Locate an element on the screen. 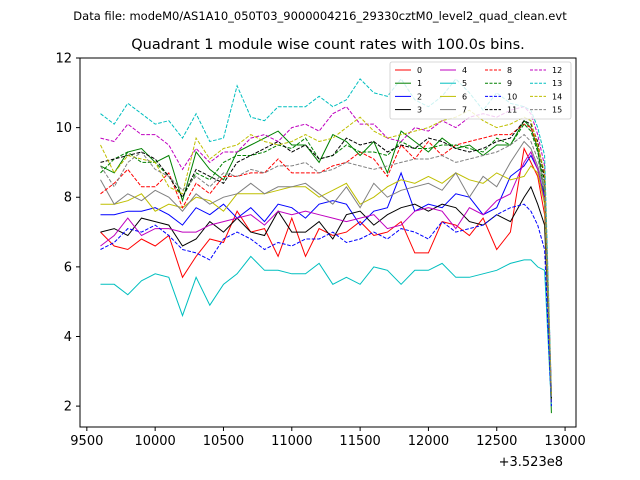 This screenshot has height=480, width=640. y-tick-label: 6 is located at coordinates (68, 267).